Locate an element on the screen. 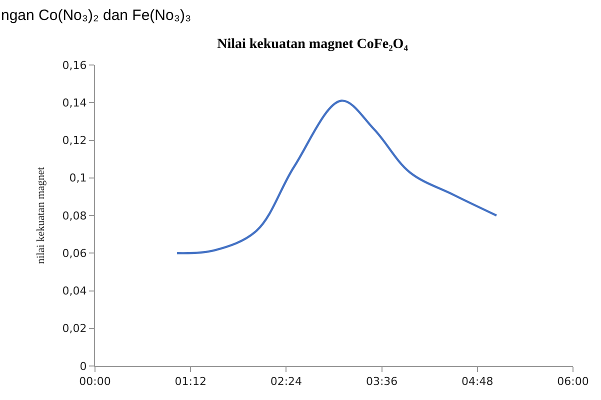 This screenshot has width=601, height=400. text: ngan Co(No₃)₂ dan Fe(No₃)₃ is located at coordinates (96, 15).